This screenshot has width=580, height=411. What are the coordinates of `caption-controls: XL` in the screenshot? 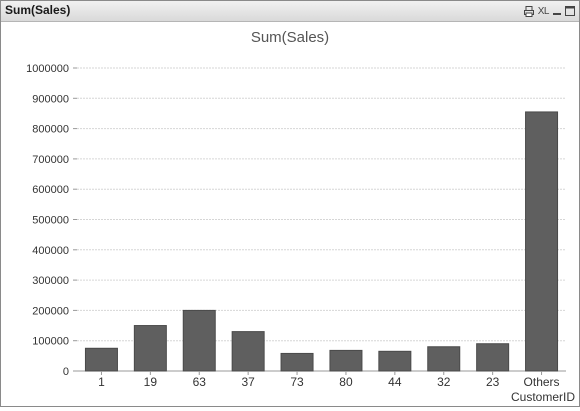 It's located at (549, 11).